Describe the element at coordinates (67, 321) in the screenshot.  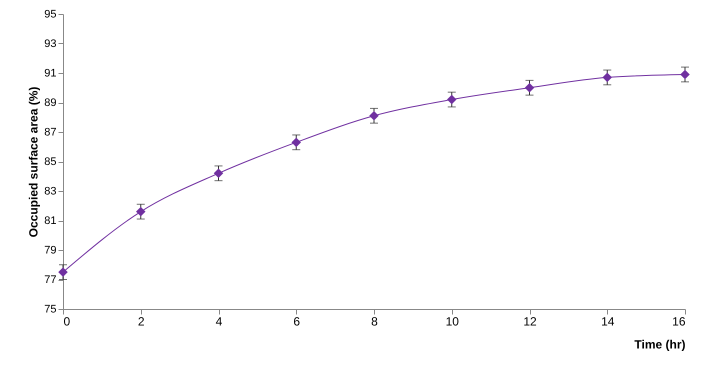
I see `x-tick-label: 0` at that location.